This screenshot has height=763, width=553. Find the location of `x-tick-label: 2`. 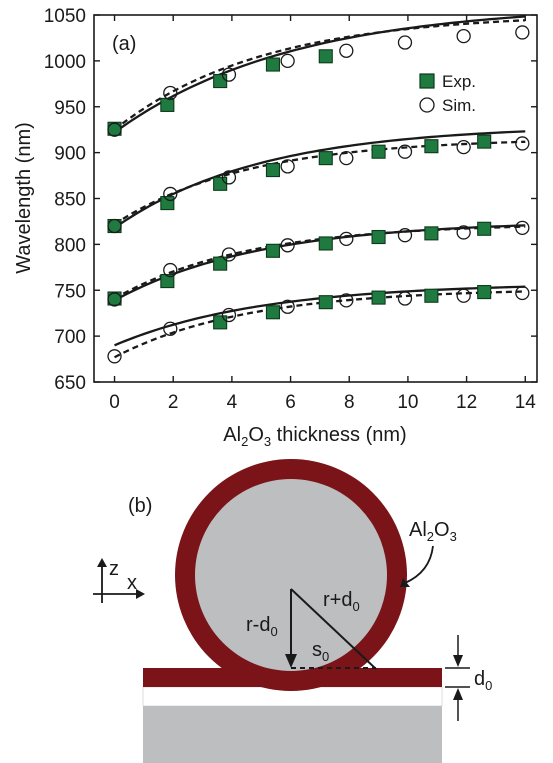

x-tick-label: 2 is located at coordinates (173, 402).